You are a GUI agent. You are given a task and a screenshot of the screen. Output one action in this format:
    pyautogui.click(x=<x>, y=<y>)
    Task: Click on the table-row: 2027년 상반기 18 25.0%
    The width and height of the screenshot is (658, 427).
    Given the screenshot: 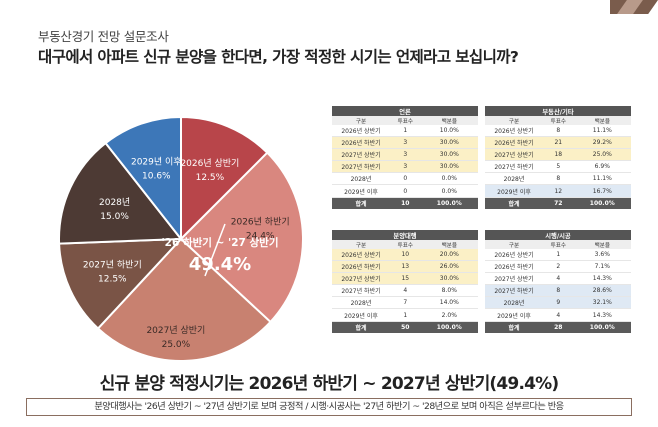 What is the action you would take?
    pyautogui.click(x=558, y=155)
    